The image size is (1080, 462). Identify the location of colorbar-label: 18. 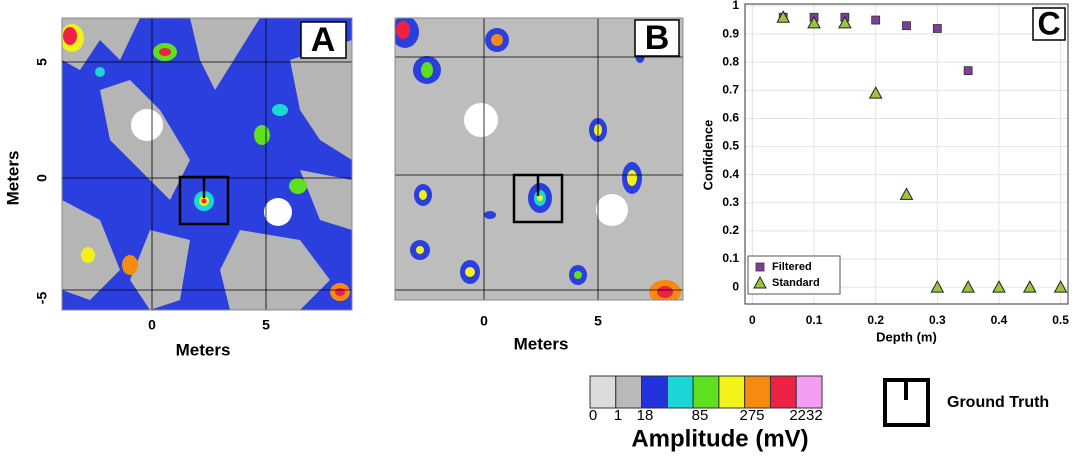
(645, 415).